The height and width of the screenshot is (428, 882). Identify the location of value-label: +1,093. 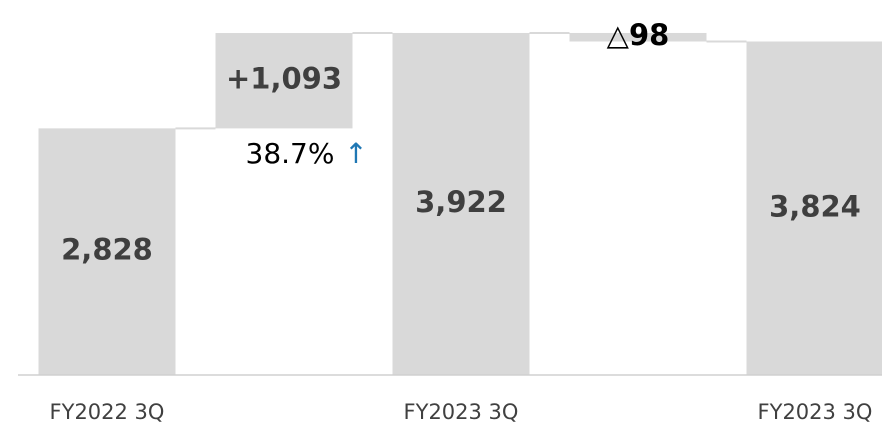
(284, 79).